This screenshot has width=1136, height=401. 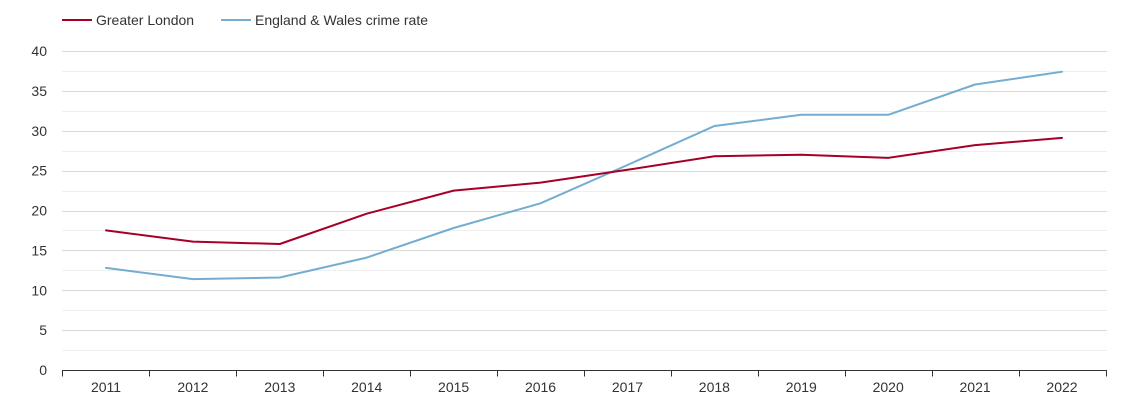 I want to click on y-tick-label: 10, so click(x=39, y=290).